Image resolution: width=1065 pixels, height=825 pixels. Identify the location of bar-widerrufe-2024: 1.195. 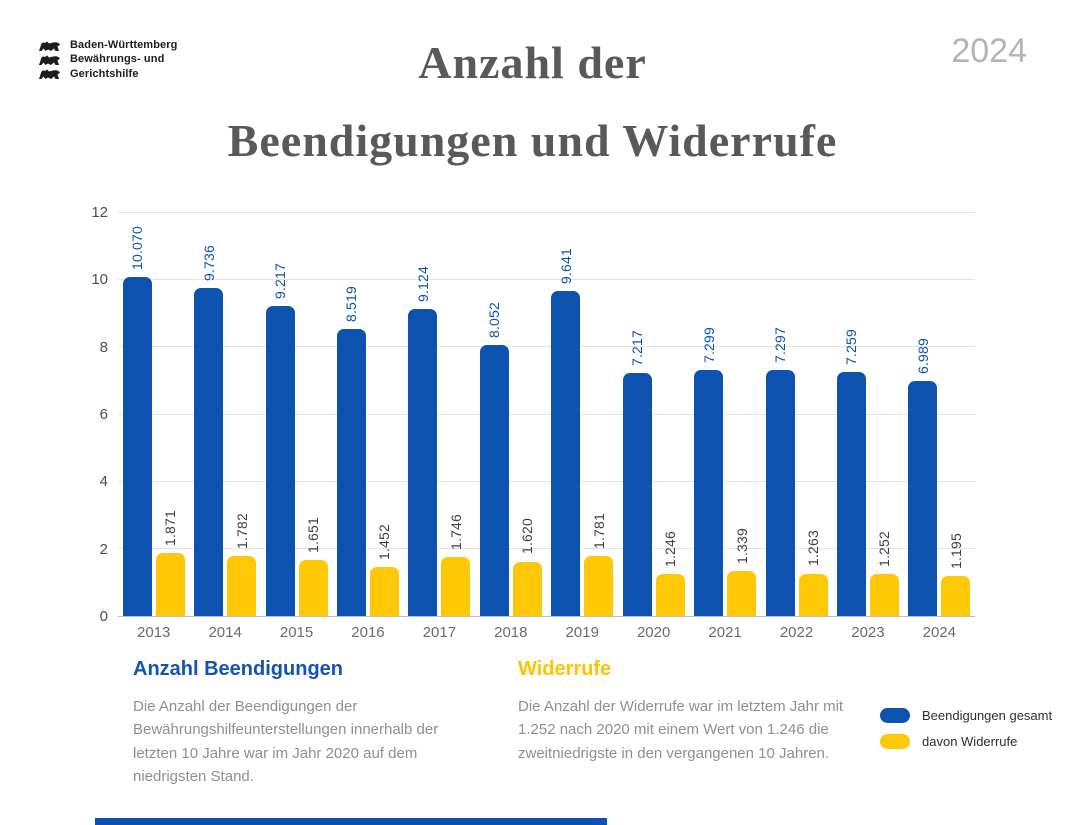
(956, 574).